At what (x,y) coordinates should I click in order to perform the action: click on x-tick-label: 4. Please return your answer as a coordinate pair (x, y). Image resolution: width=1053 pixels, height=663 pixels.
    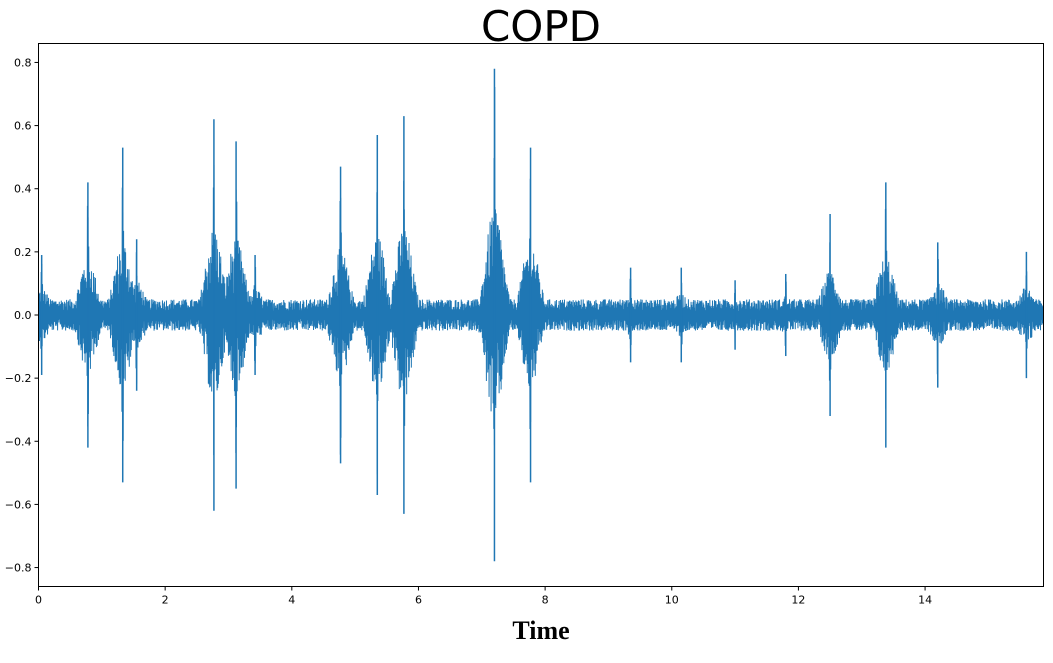
    Looking at the image, I should click on (291, 600).